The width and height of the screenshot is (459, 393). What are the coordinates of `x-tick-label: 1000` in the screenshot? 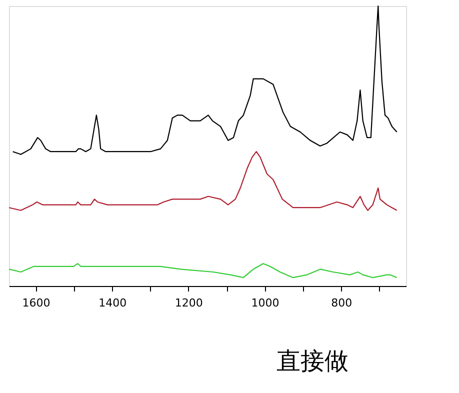 It's located at (265, 303).